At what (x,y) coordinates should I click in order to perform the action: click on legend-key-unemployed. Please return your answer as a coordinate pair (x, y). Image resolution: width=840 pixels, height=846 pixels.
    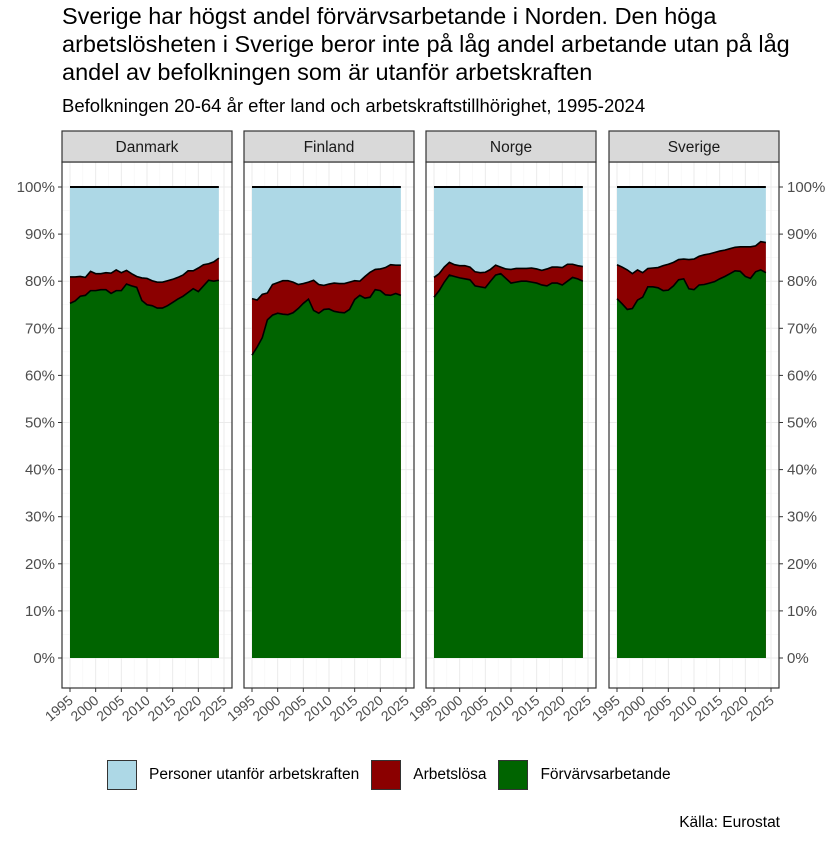
    Looking at the image, I should click on (386, 775).